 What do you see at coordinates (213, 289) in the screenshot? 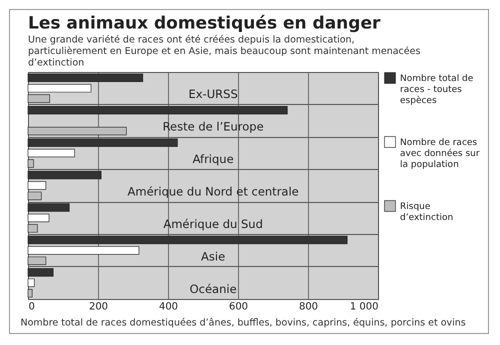
I see `y-tick-label: Océanie` at bounding box center [213, 289].